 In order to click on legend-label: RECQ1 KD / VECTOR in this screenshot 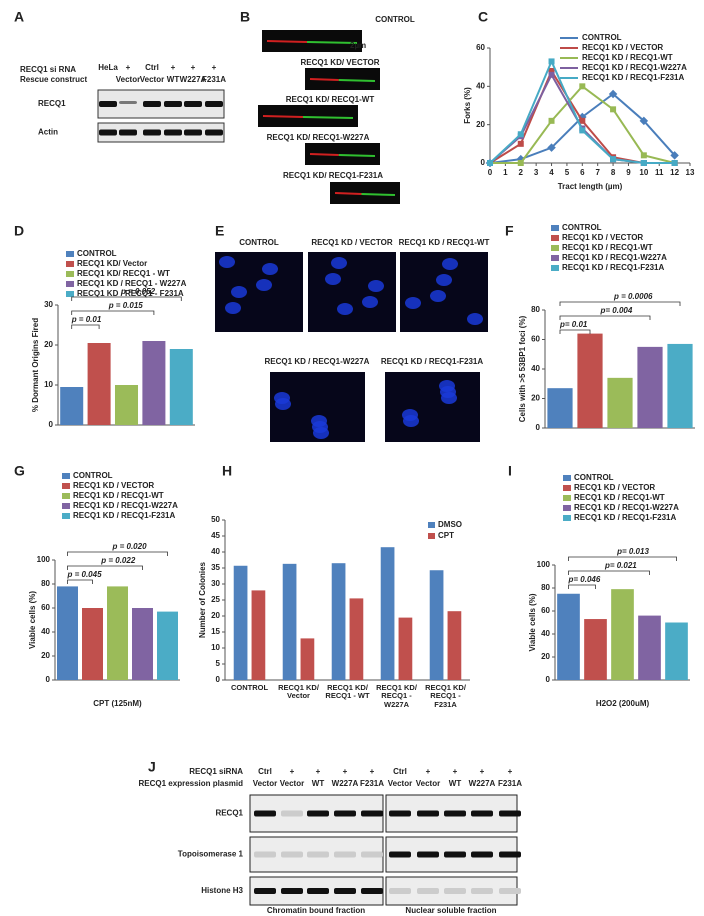, I will do `click(614, 487)`.